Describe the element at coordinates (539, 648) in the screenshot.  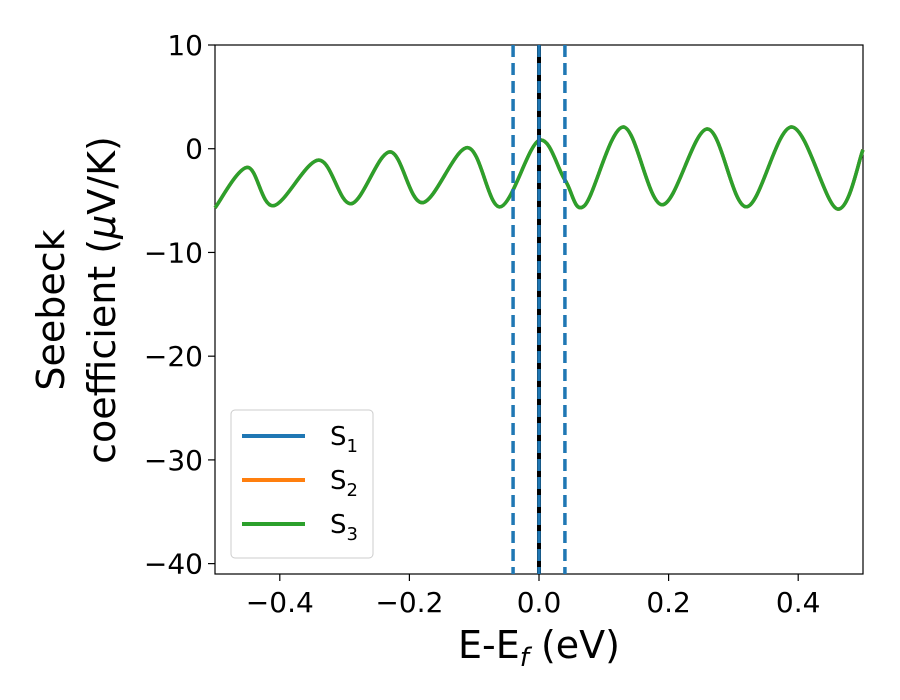
I see `x-axis-title: E-Ef (eV)` at that location.